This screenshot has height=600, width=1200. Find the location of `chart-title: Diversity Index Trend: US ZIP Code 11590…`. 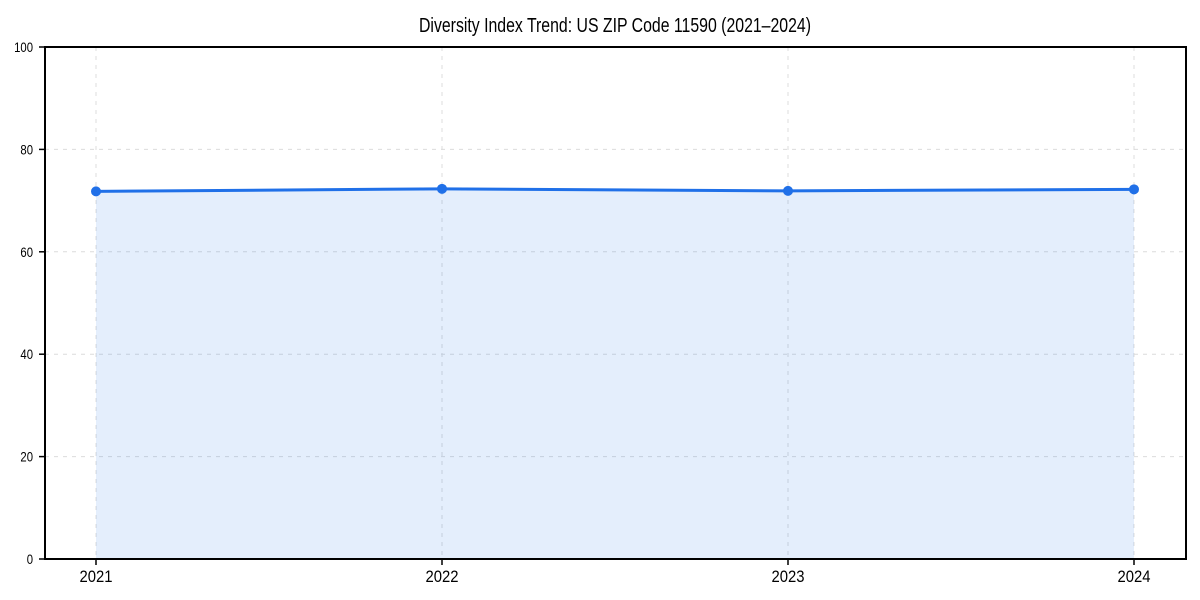

chart-title: Diversity Index Trend: US ZIP Code 11590… is located at coordinates (615, 26).